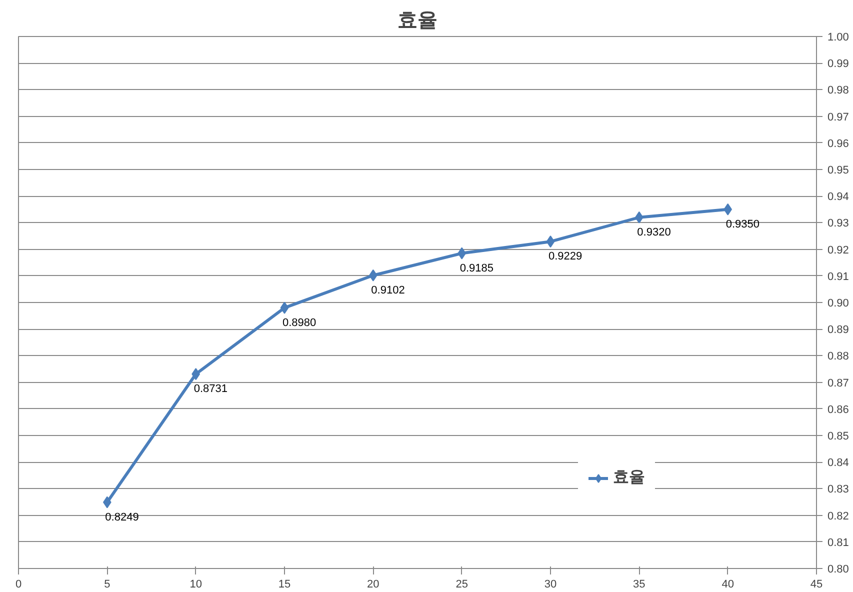 This screenshot has height=592, width=853. Describe the element at coordinates (462, 584) in the screenshot. I see `x-tick-label: 25` at that location.